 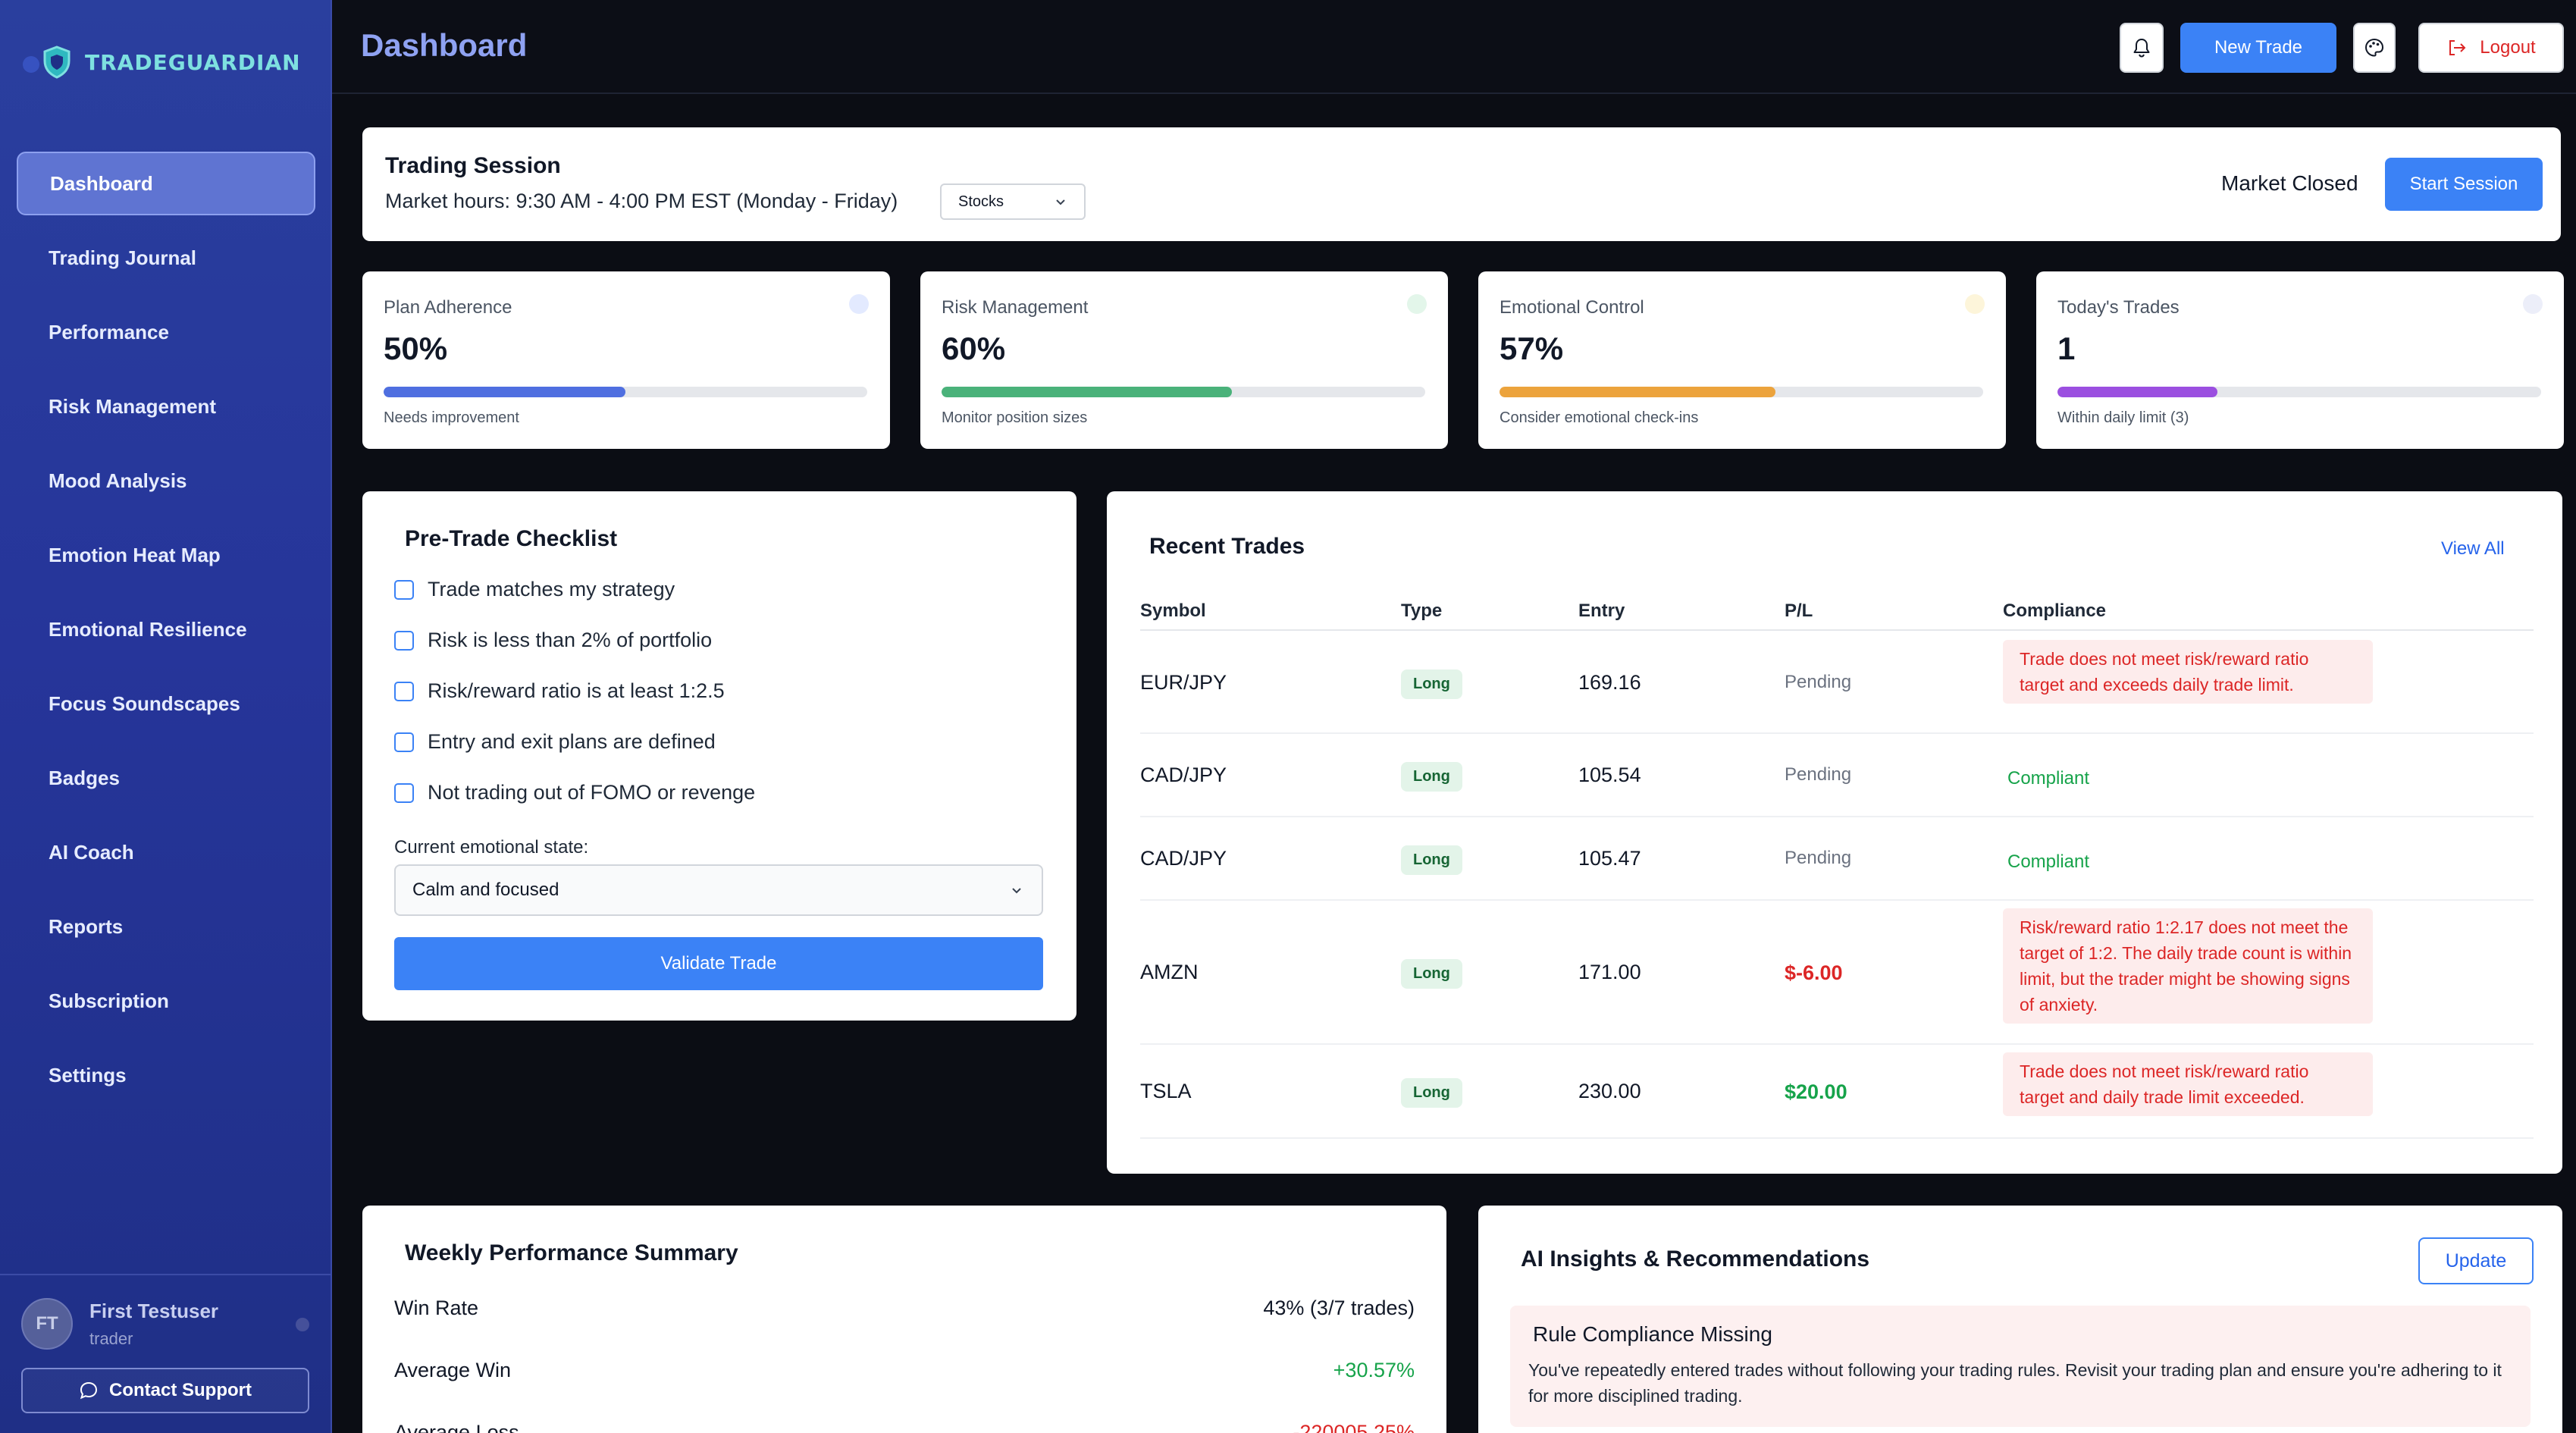 I want to click on sidebar-item-settings: Settings, so click(x=88, y=1075).